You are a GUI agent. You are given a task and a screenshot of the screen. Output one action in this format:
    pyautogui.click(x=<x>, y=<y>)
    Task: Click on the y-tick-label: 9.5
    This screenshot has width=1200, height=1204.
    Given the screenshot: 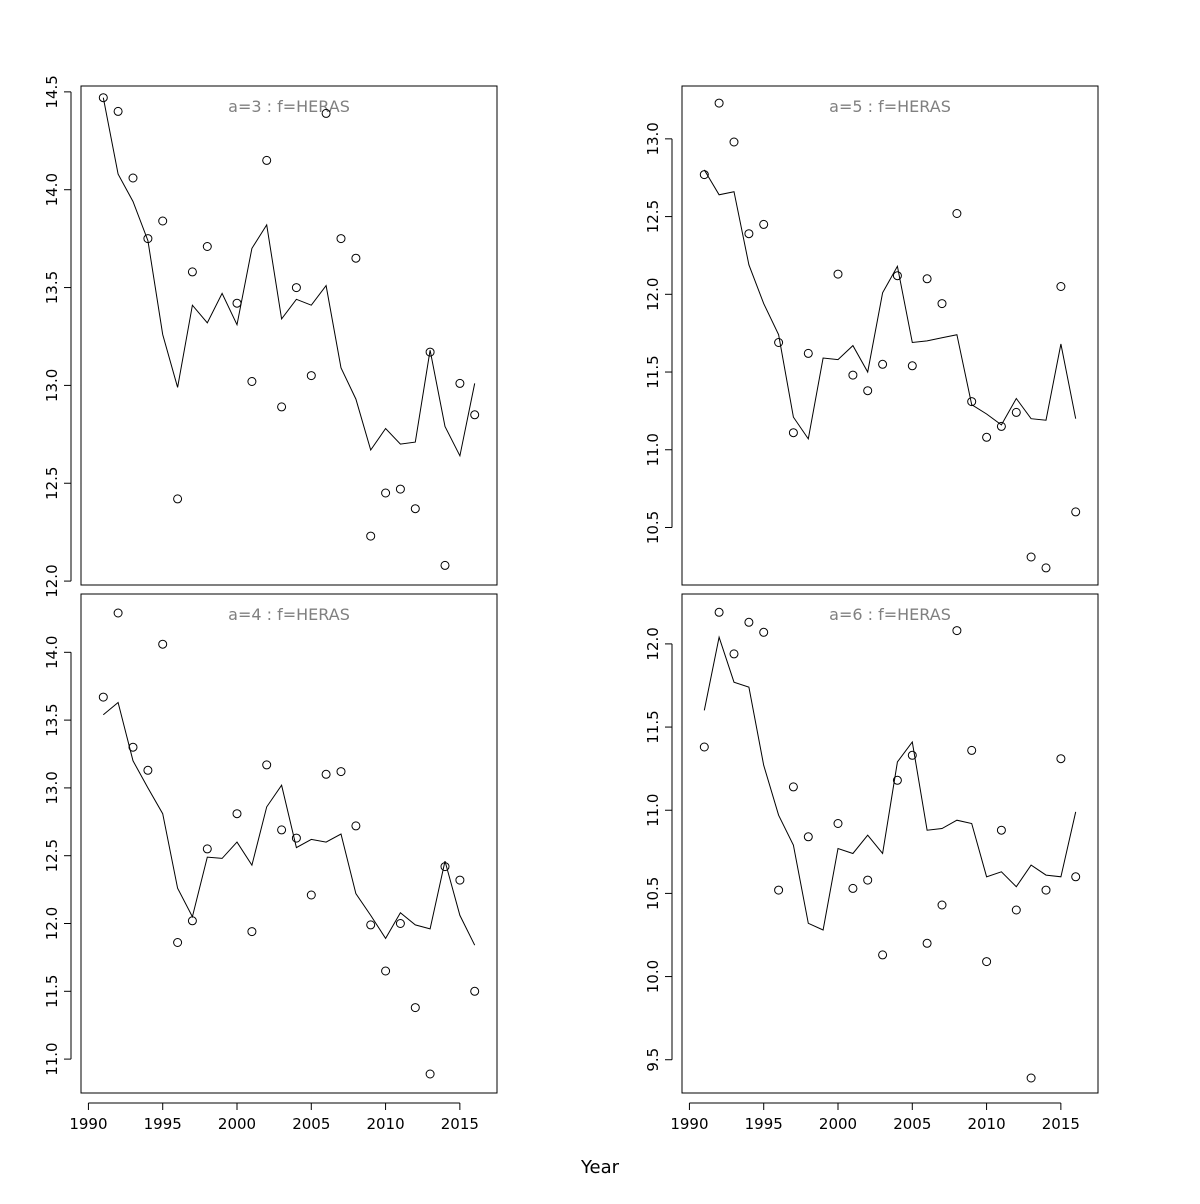 What is the action you would take?
    pyautogui.click(x=653, y=1060)
    